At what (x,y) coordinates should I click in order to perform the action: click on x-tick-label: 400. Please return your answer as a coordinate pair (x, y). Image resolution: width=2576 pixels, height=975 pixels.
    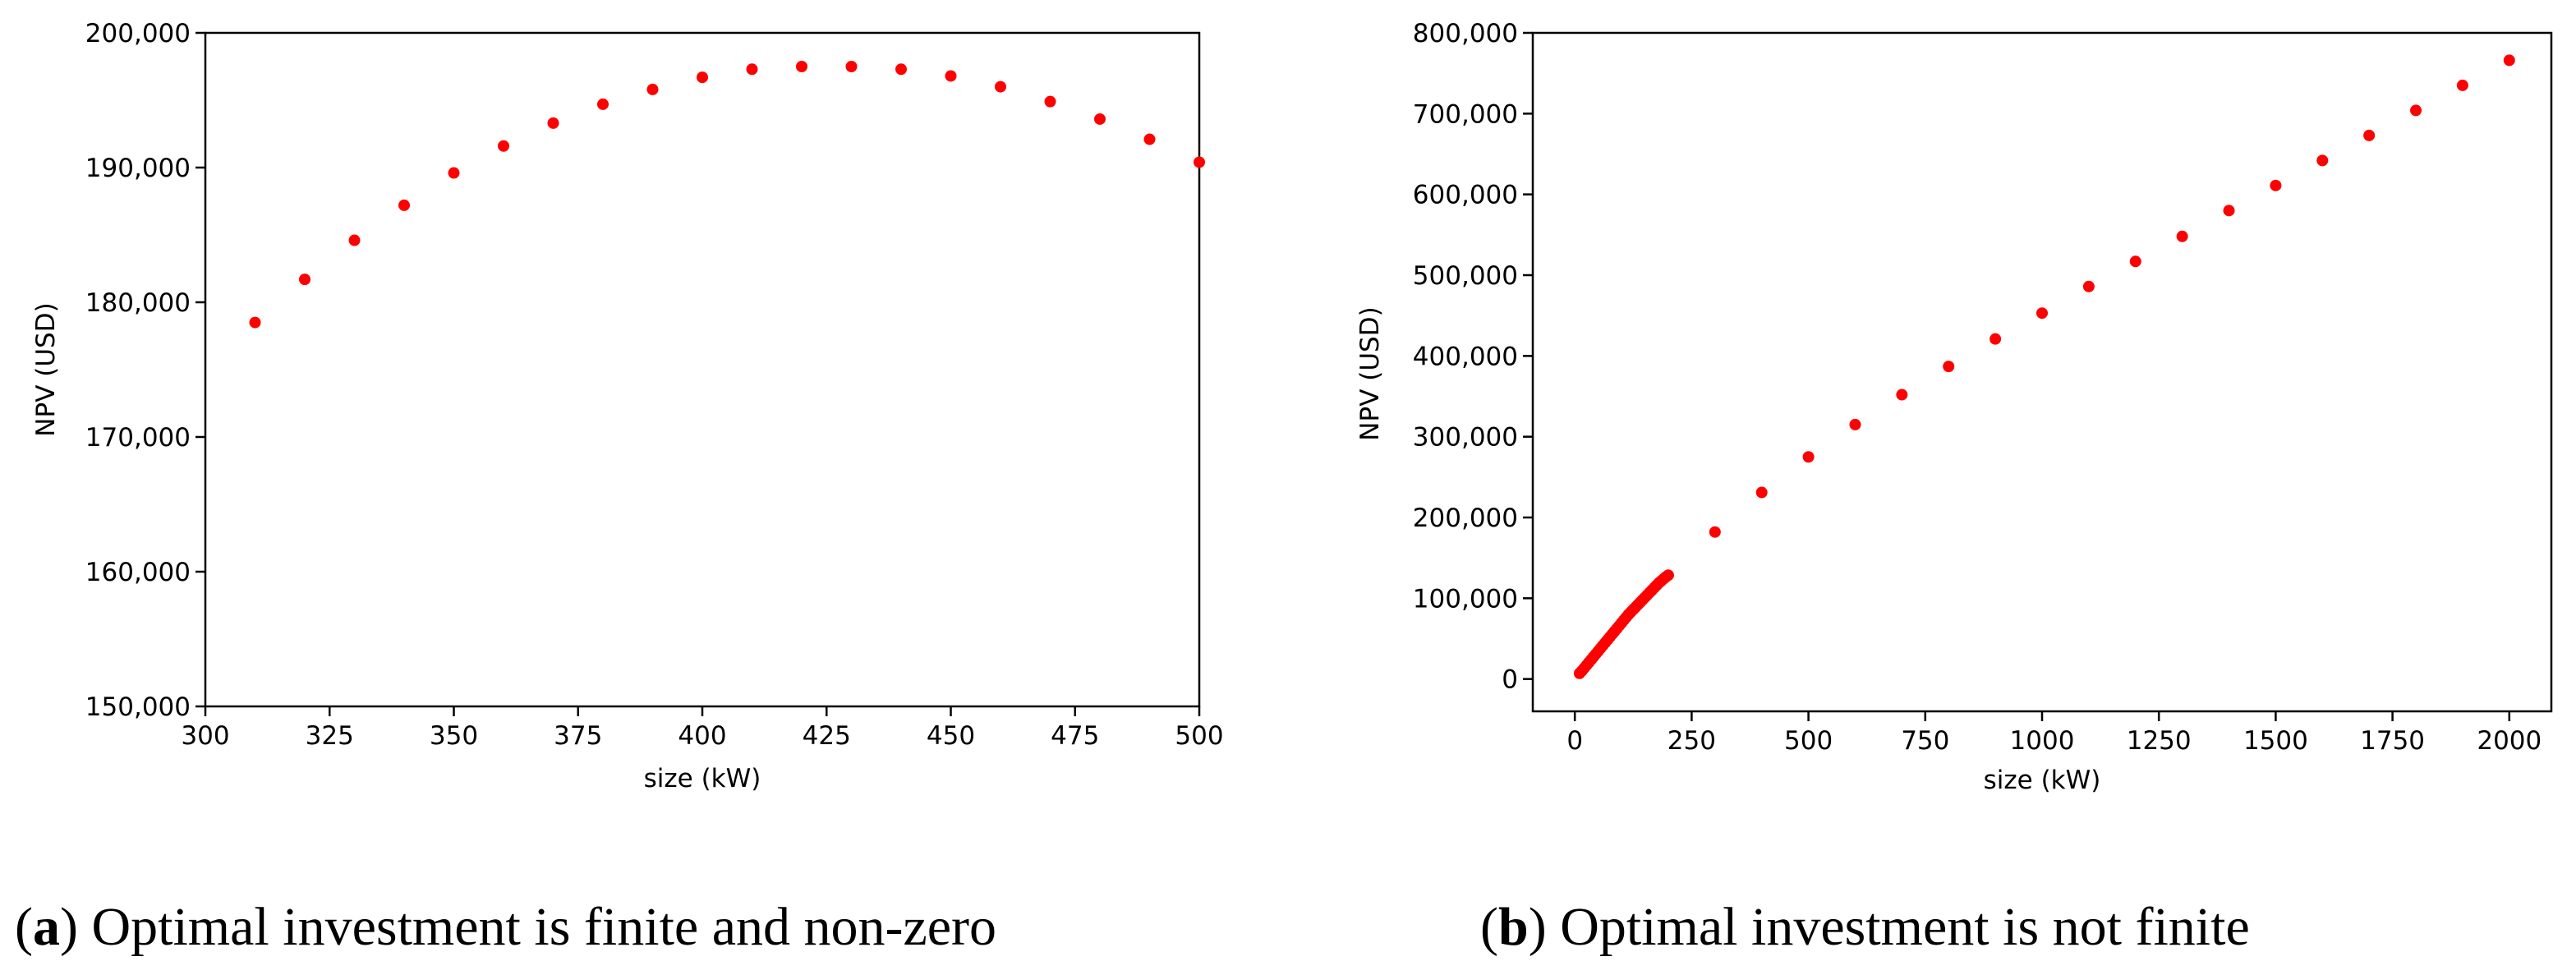
    Looking at the image, I should click on (702, 736).